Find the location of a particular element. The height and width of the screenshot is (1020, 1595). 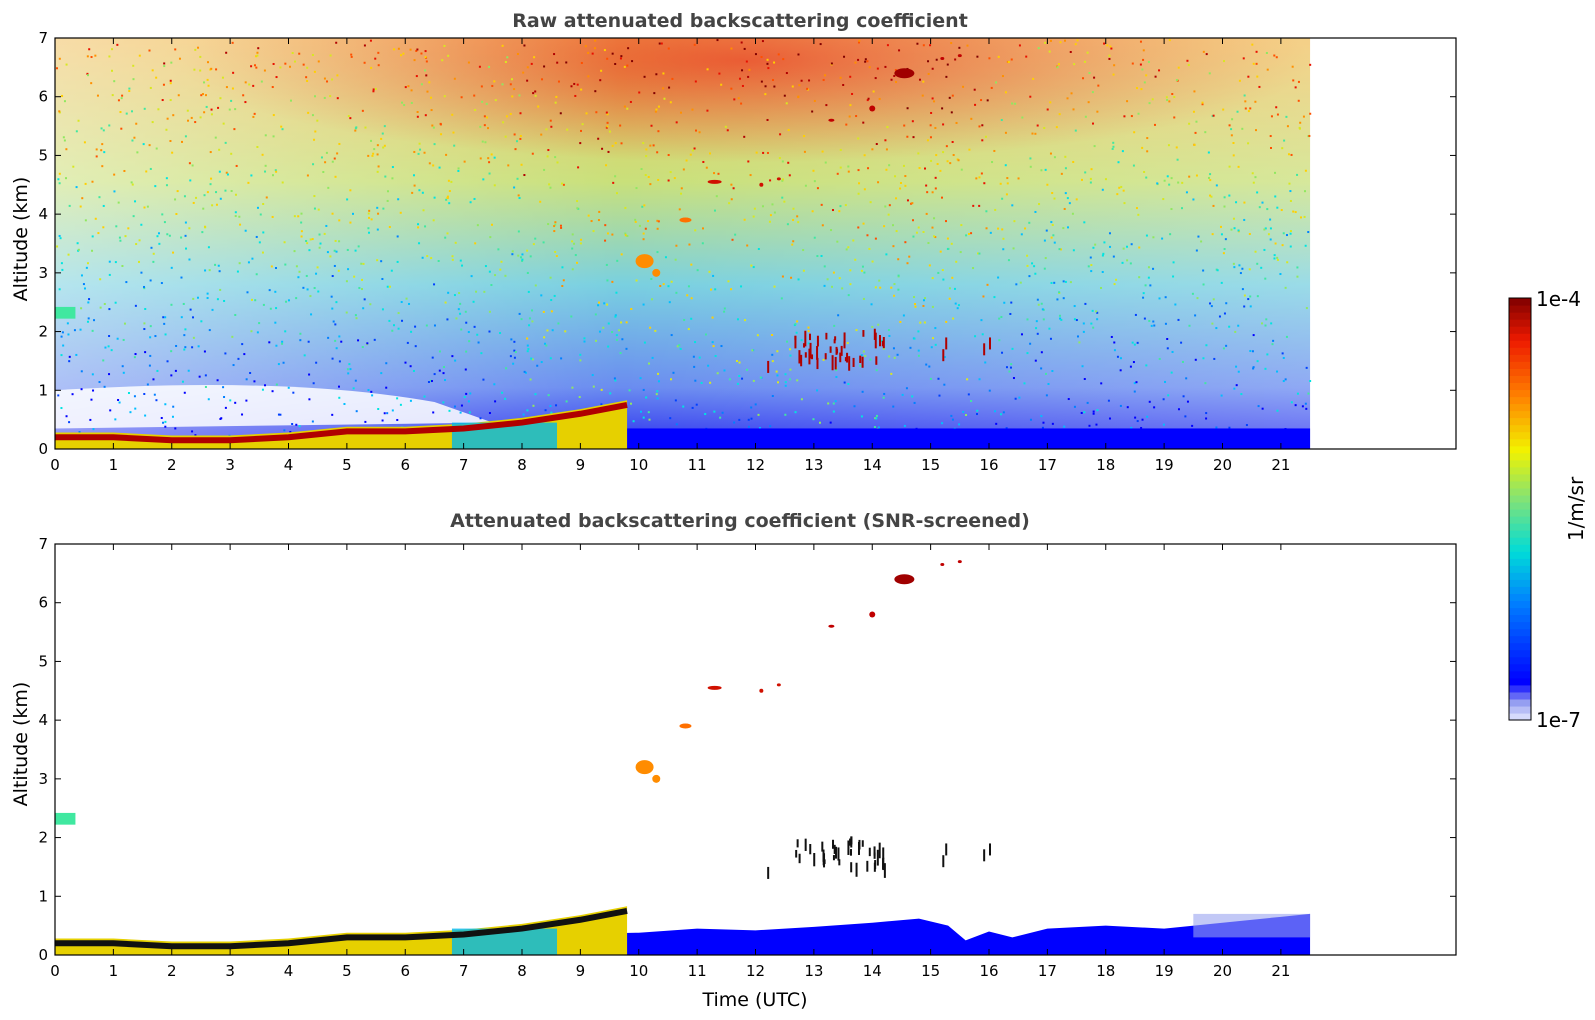

colorbar-step is located at coordinates (1520, 470).